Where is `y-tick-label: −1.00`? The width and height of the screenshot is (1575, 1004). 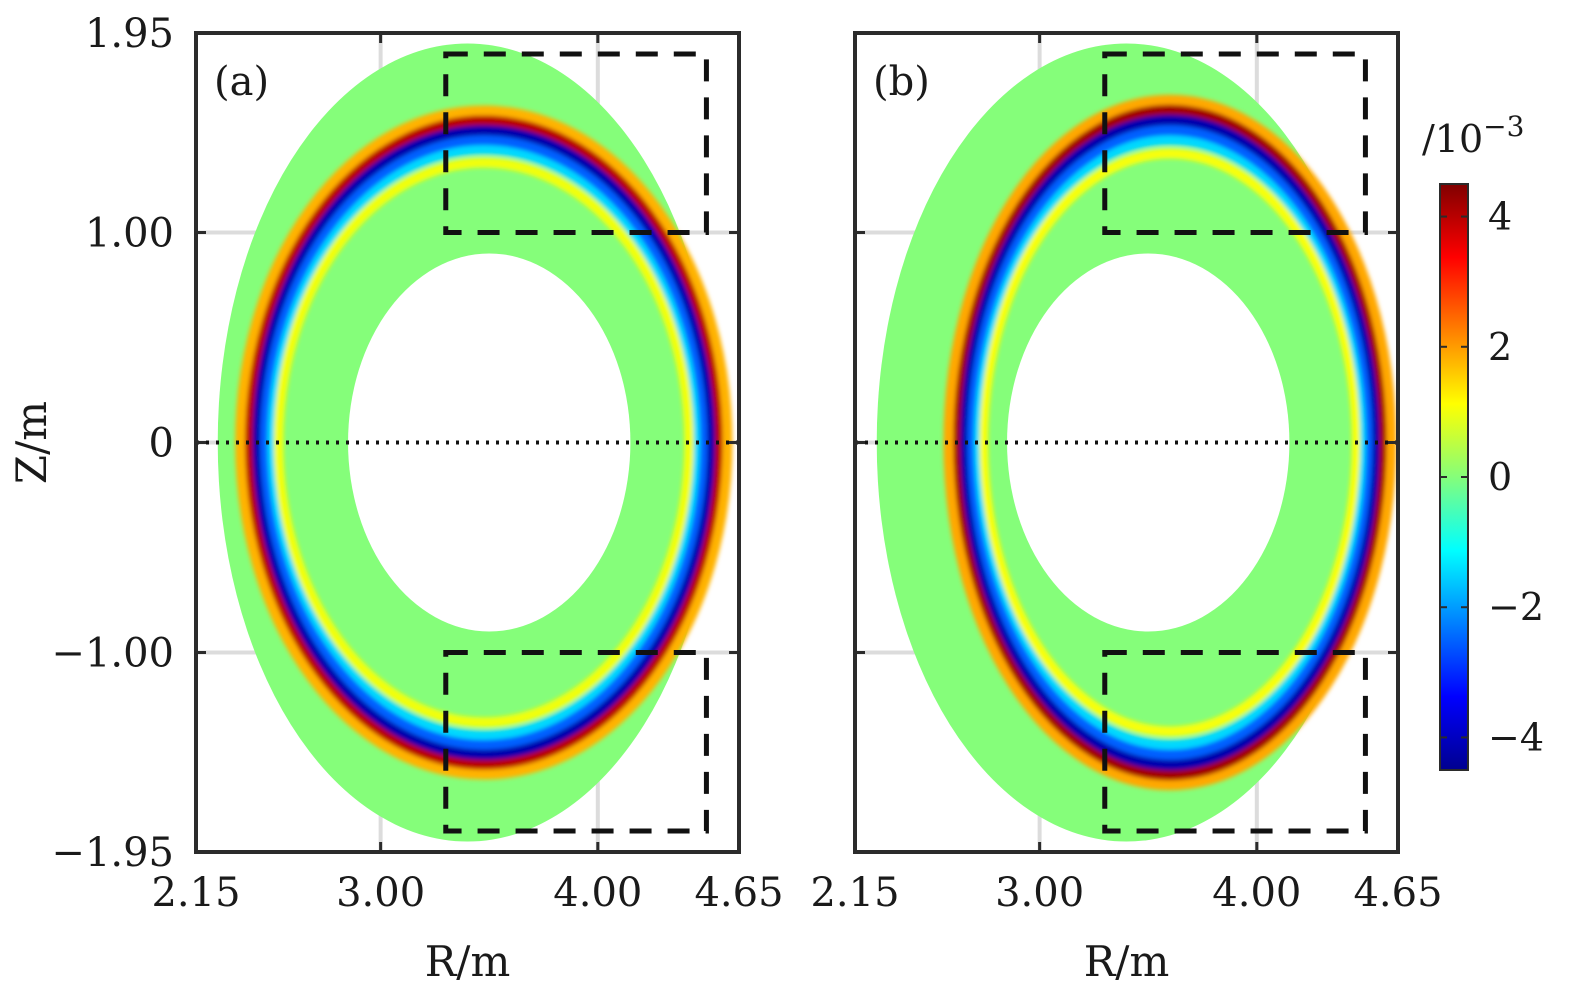
y-tick-label: −1.00 is located at coordinates (112, 654).